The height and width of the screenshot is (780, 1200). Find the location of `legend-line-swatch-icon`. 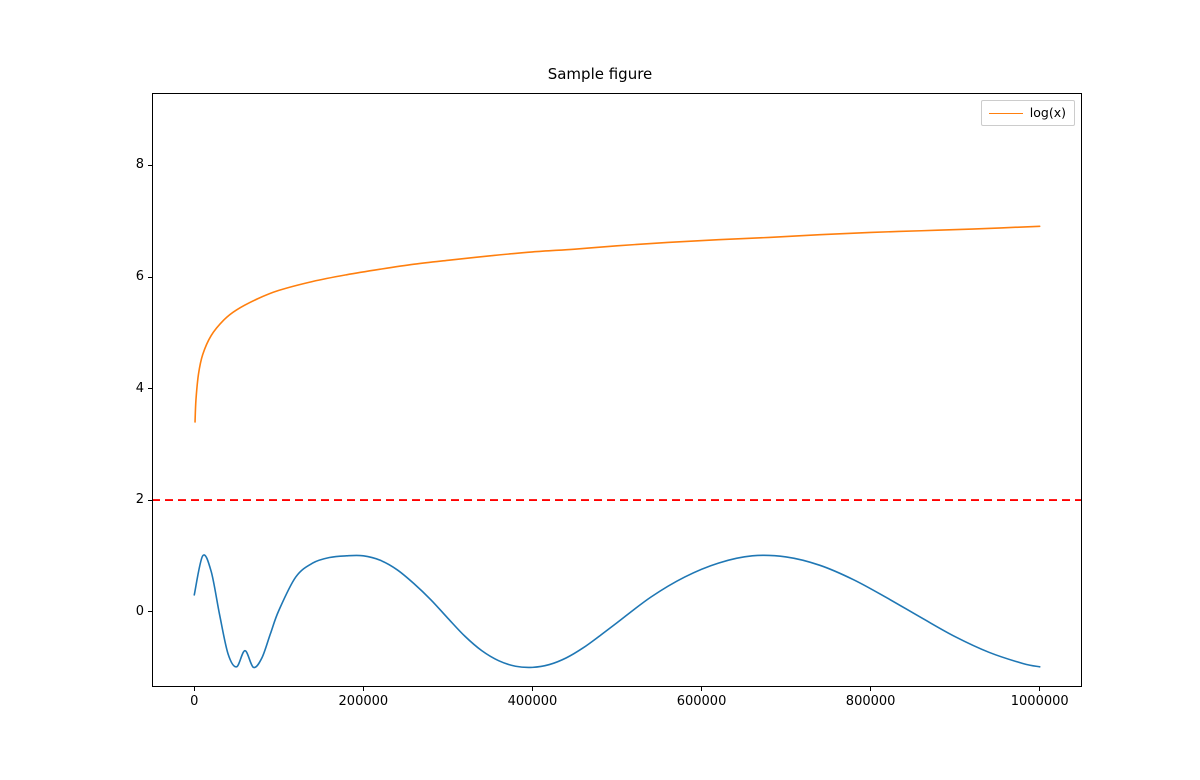

legend-line-swatch-icon is located at coordinates (1005, 113).